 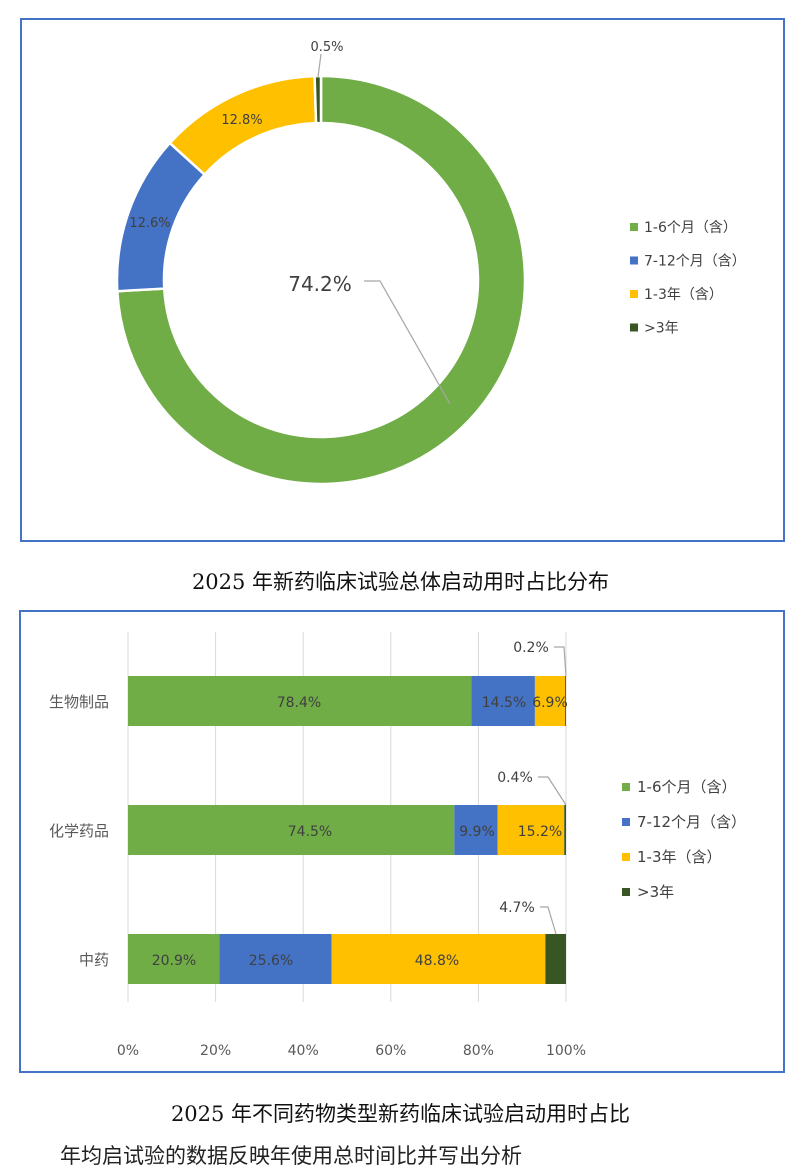 I want to click on chart2-caption: 2025 年不同药物类型新药临床试验启动用时占比, so click(x=400, y=1114).